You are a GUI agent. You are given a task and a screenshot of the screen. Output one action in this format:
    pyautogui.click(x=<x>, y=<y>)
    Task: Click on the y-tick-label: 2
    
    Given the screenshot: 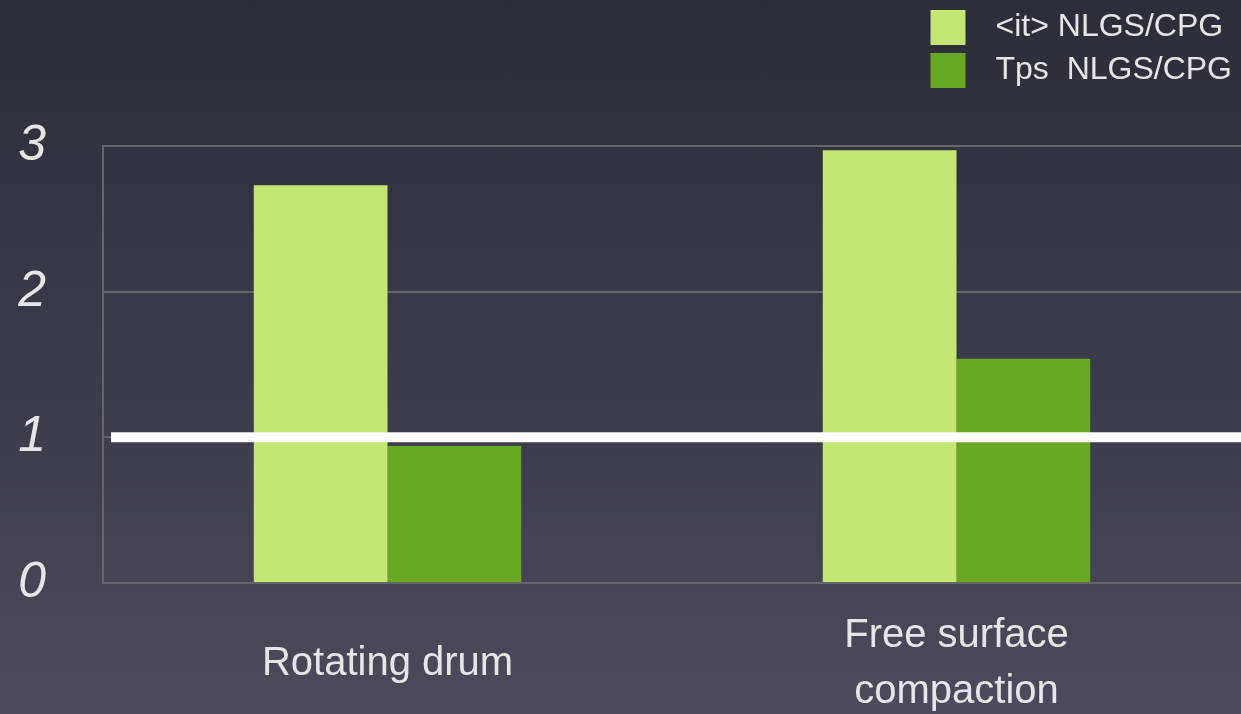 What is the action you would take?
    pyautogui.click(x=32, y=288)
    